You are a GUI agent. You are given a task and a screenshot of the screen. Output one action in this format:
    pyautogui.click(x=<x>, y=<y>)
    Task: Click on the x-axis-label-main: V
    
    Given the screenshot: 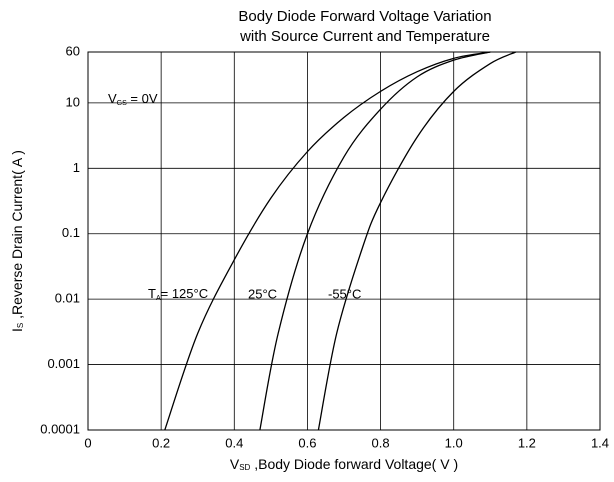 What is the action you would take?
    pyautogui.click(x=235, y=464)
    